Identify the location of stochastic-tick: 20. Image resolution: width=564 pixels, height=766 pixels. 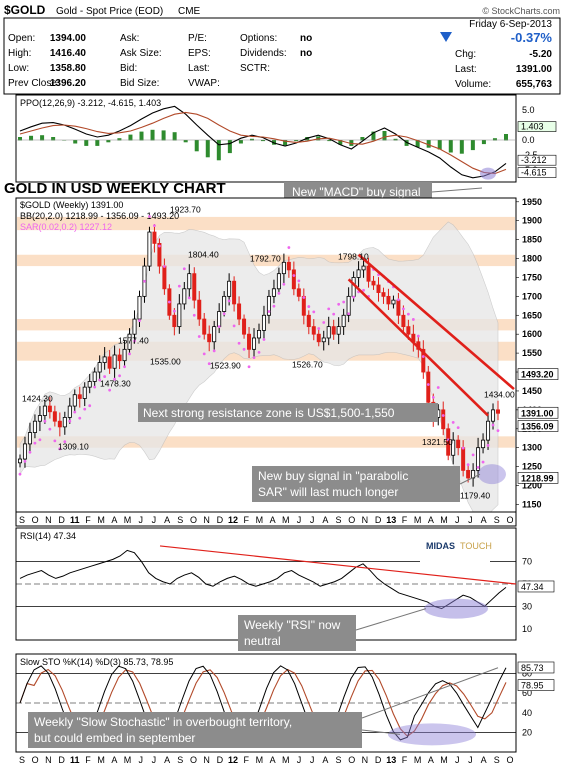
(527, 732).